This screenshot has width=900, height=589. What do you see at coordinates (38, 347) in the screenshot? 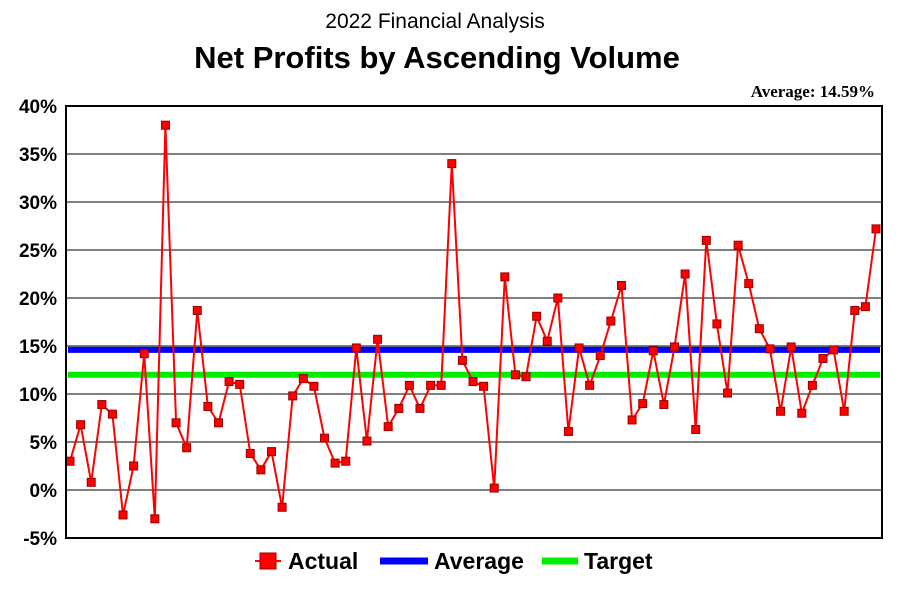
I see `y-tick-label: 15%` at bounding box center [38, 347].